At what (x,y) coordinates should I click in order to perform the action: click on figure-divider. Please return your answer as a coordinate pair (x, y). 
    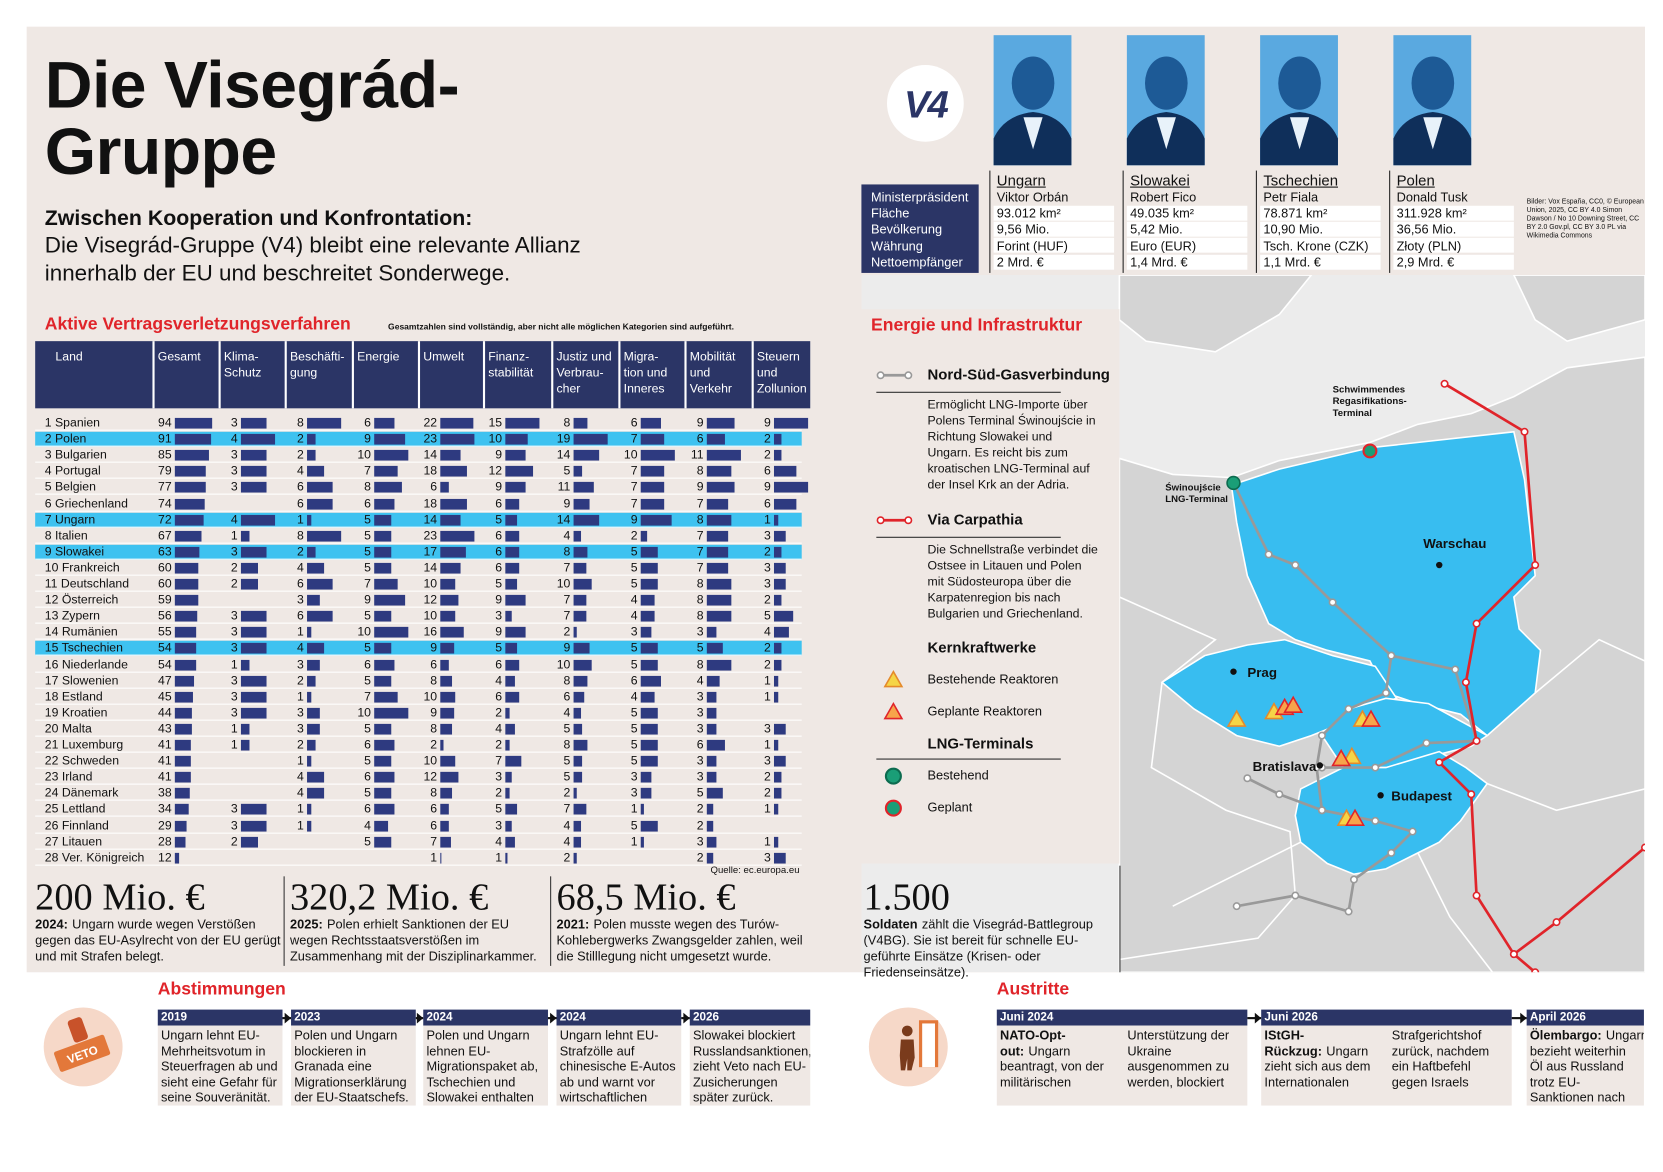
    Looking at the image, I should click on (1120, 919).